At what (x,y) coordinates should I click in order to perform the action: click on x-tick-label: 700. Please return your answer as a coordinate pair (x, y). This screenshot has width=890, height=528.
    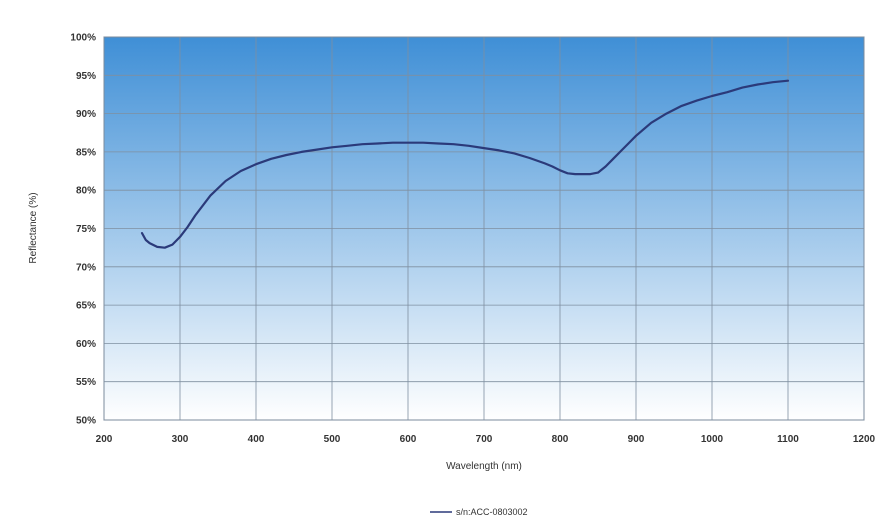
    Looking at the image, I should click on (484, 439).